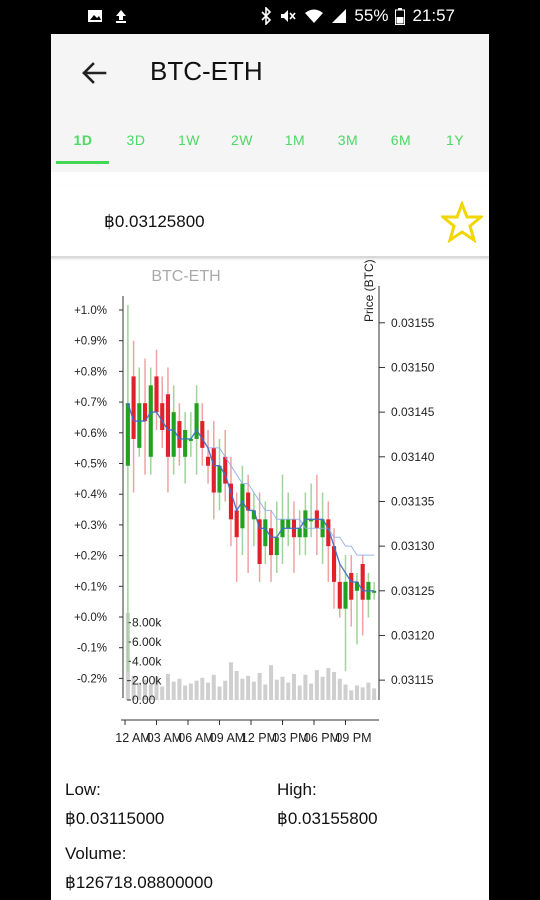 The image size is (540, 900). What do you see at coordinates (413, 412) in the screenshot?
I see `price-tick-label: 0.03145` at bounding box center [413, 412].